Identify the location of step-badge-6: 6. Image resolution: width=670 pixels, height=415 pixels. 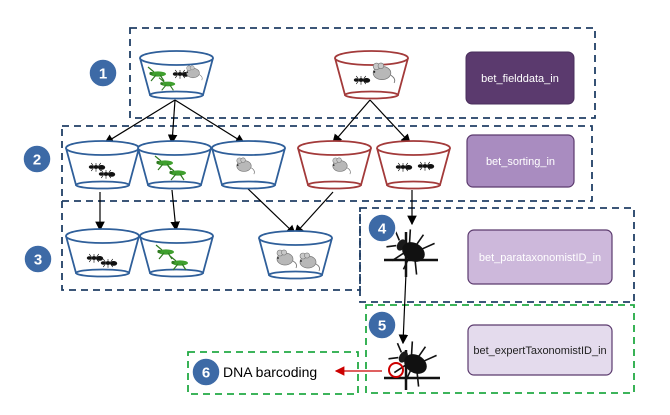
(206, 372).